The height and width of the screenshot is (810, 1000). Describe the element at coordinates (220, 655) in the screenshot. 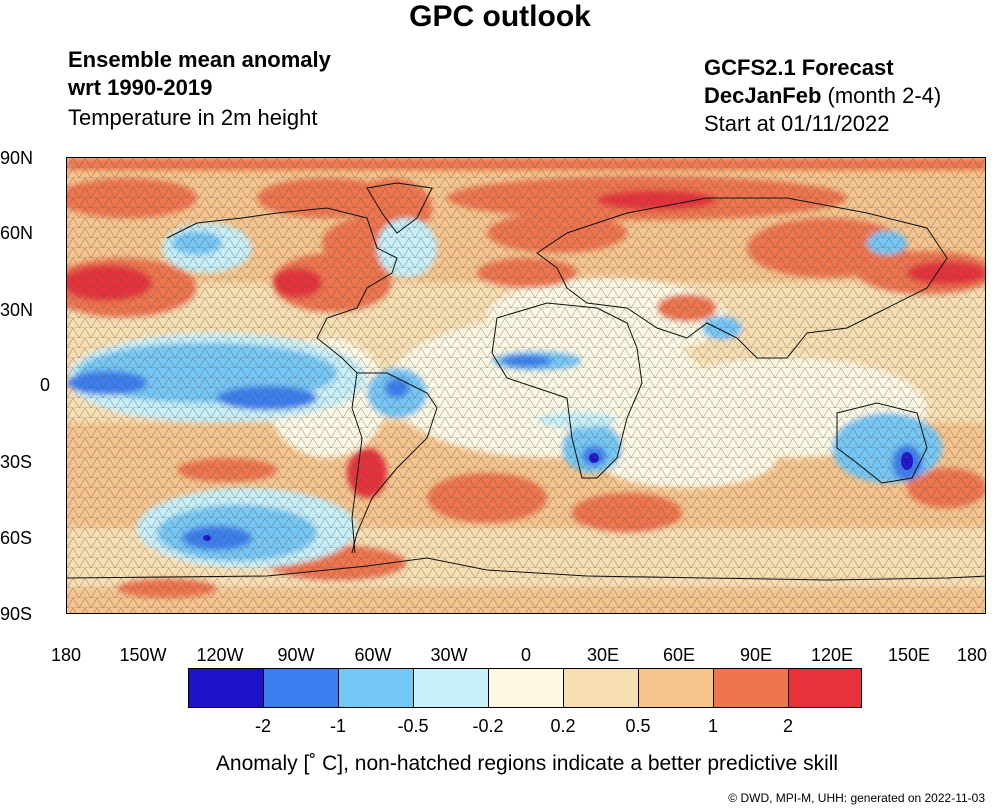

I see `lon-label-120w: 120W` at that location.